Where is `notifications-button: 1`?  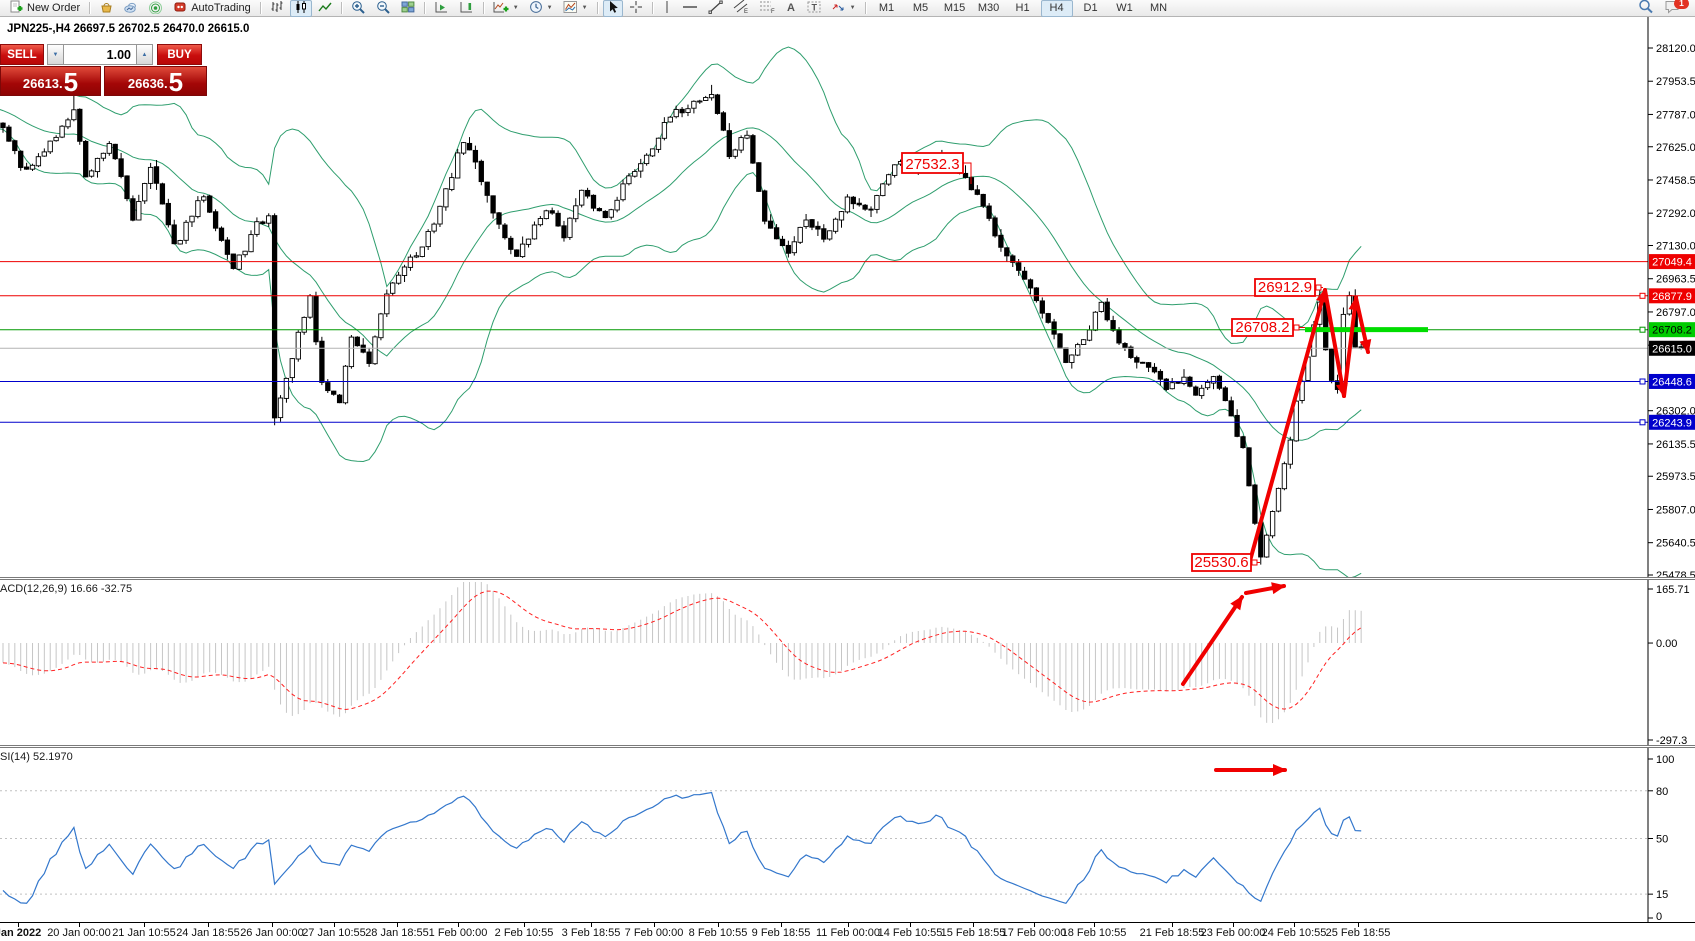 notifications-button: 1 is located at coordinates (1674, 8).